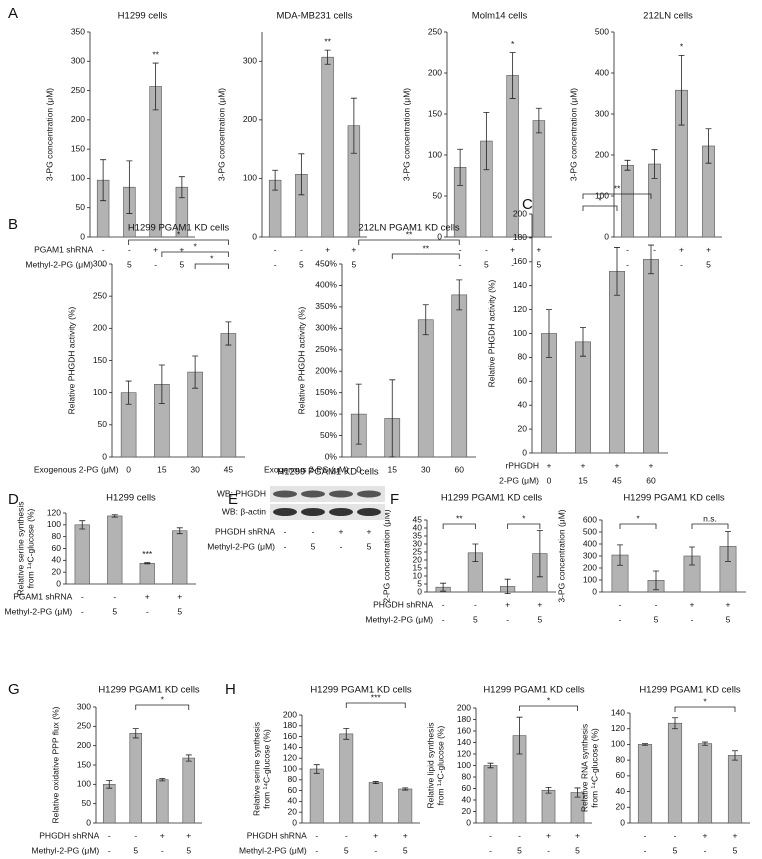 The height and width of the screenshot is (859, 762). What do you see at coordinates (30, 548) in the screenshot?
I see `y-axis-label: from ¹⁴C-glucose (%)` at bounding box center [30, 548].